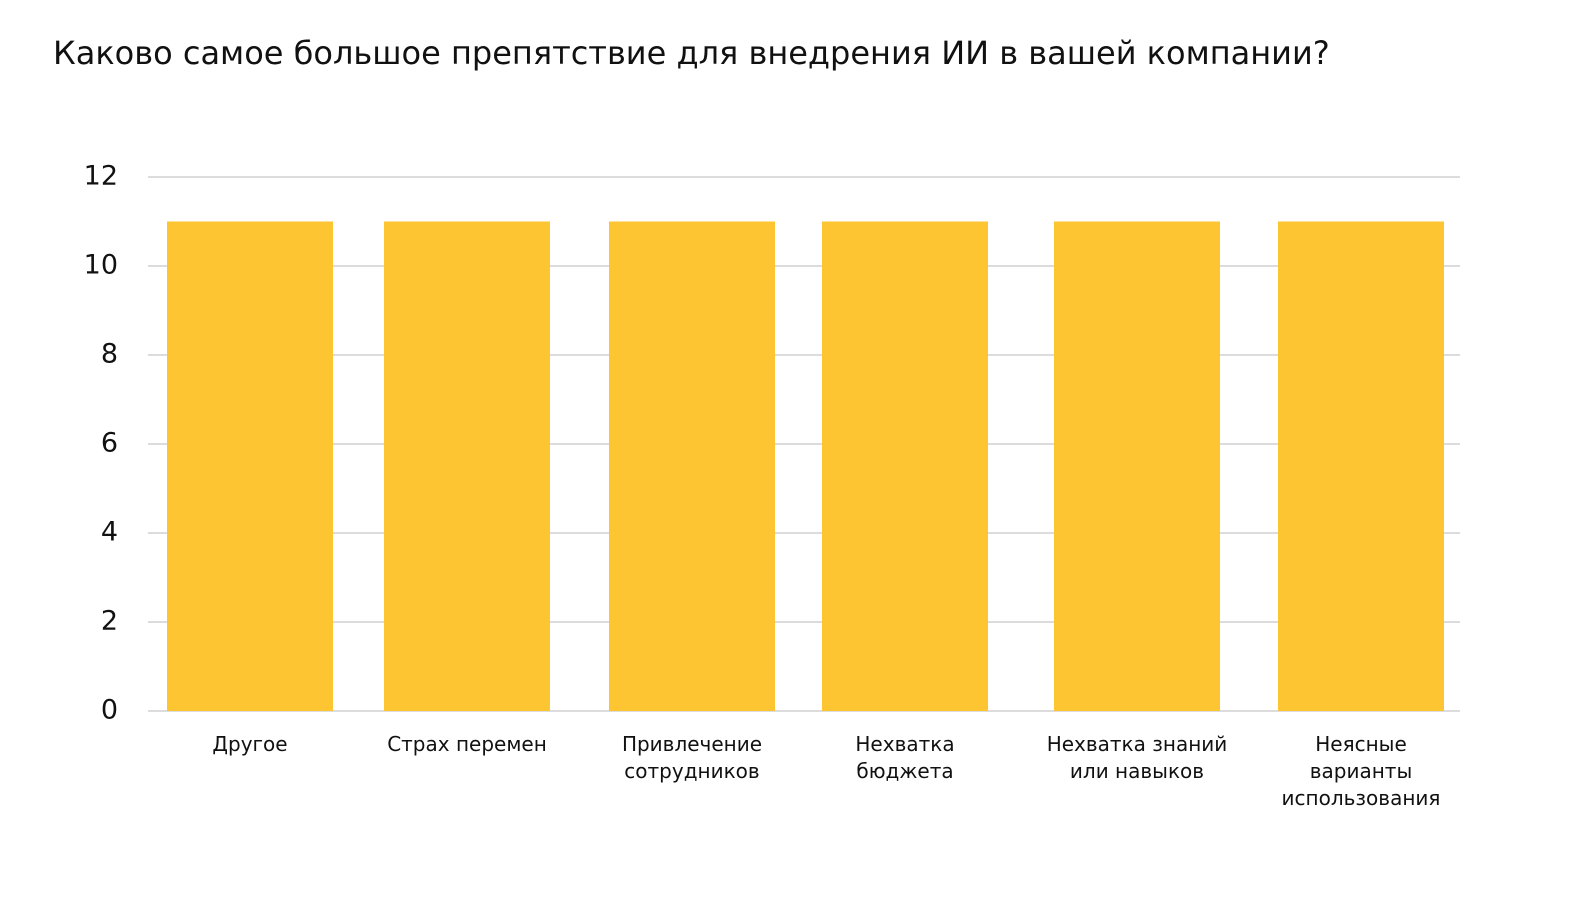 This screenshot has height=918, width=1587. I want to click on x-tick-label: Привлечение сотрудников, so click(692, 757).